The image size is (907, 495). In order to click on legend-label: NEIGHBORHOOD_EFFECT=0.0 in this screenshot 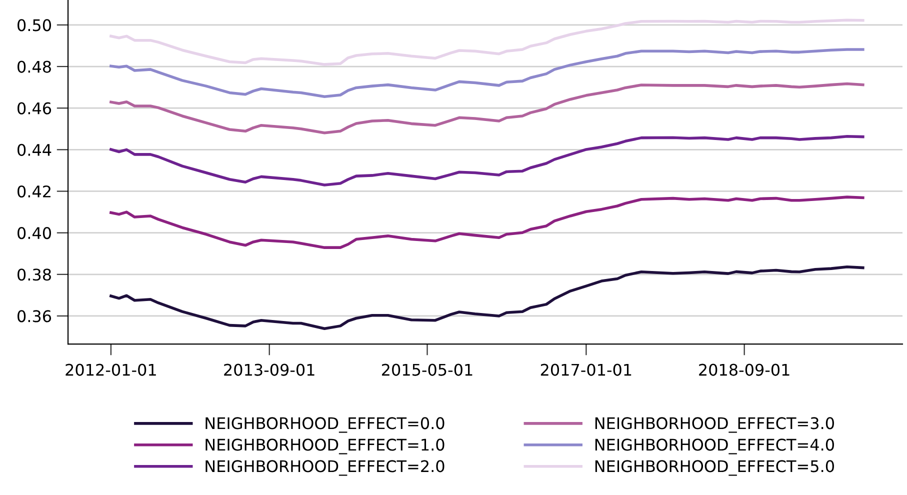, I will do `click(325, 425)`.